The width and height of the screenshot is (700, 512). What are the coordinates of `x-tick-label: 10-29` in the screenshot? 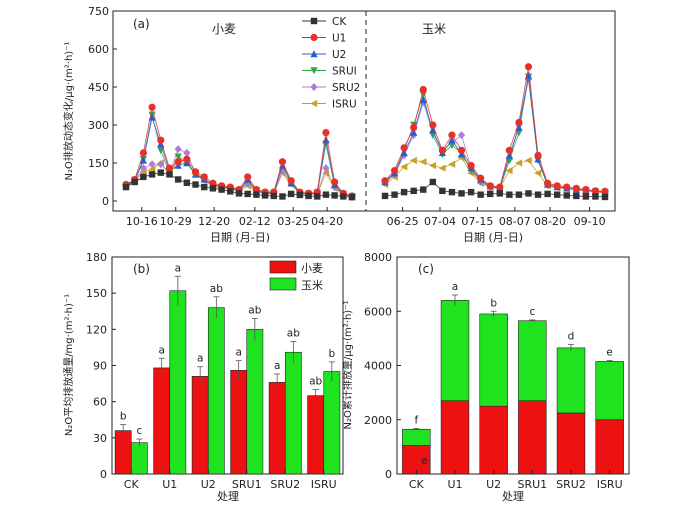 It's located at (176, 221).